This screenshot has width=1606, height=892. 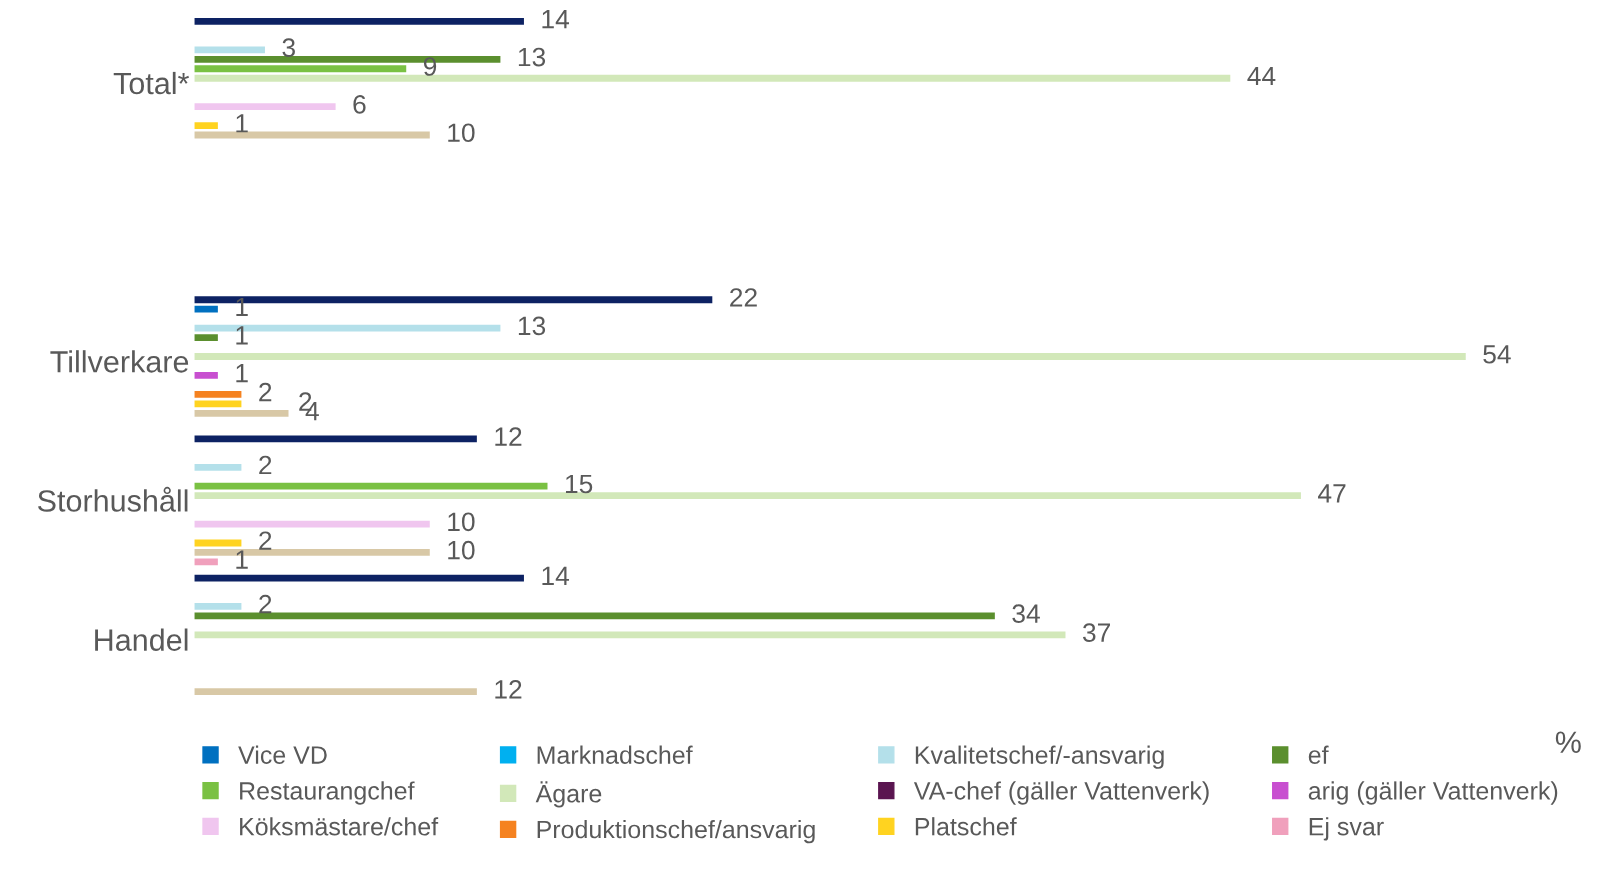 I want to click on data-label: 44, so click(x=1261, y=76).